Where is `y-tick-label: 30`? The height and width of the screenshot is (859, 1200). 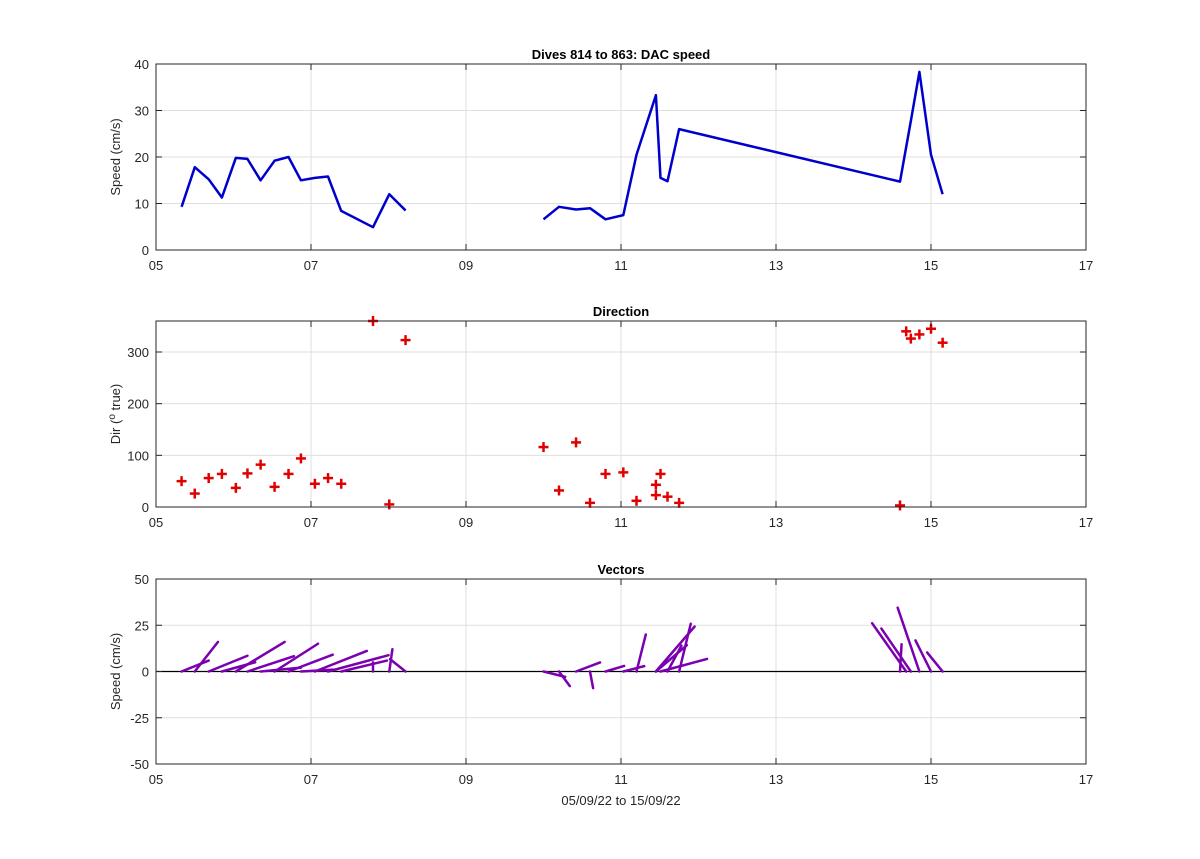
y-tick-label: 30 is located at coordinates (142, 111).